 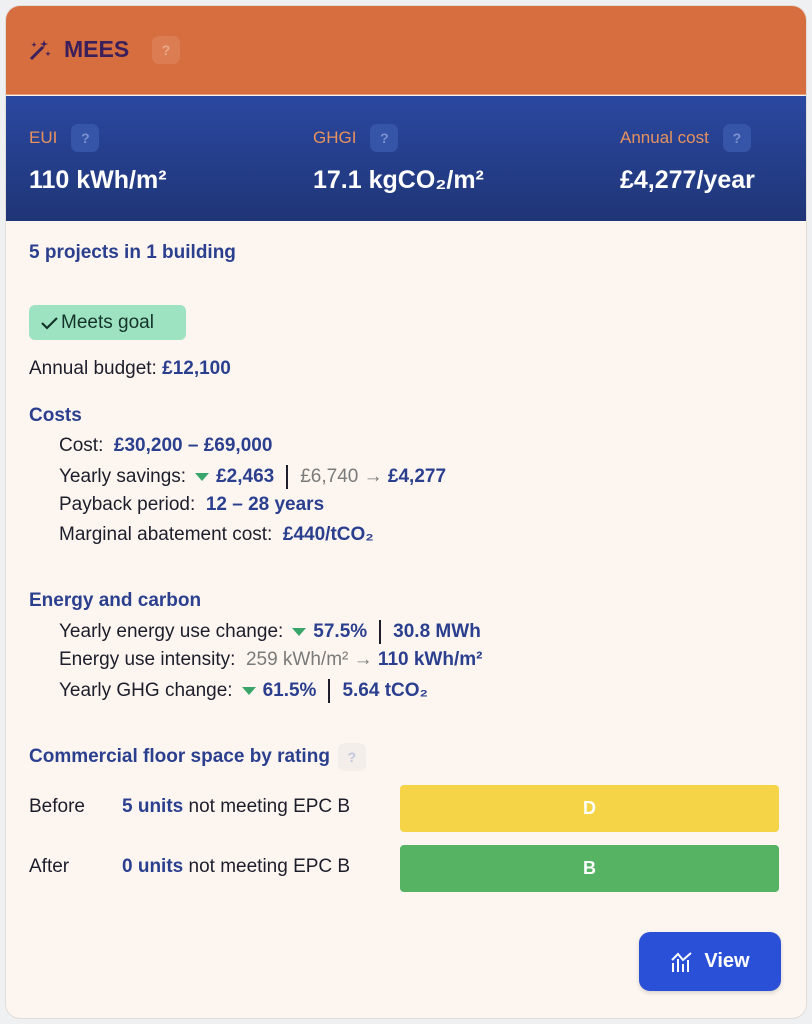 What do you see at coordinates (166, 534) in the screenshot?
I see `label: Marginal abatement cost:` at bounding box center [166, 534].